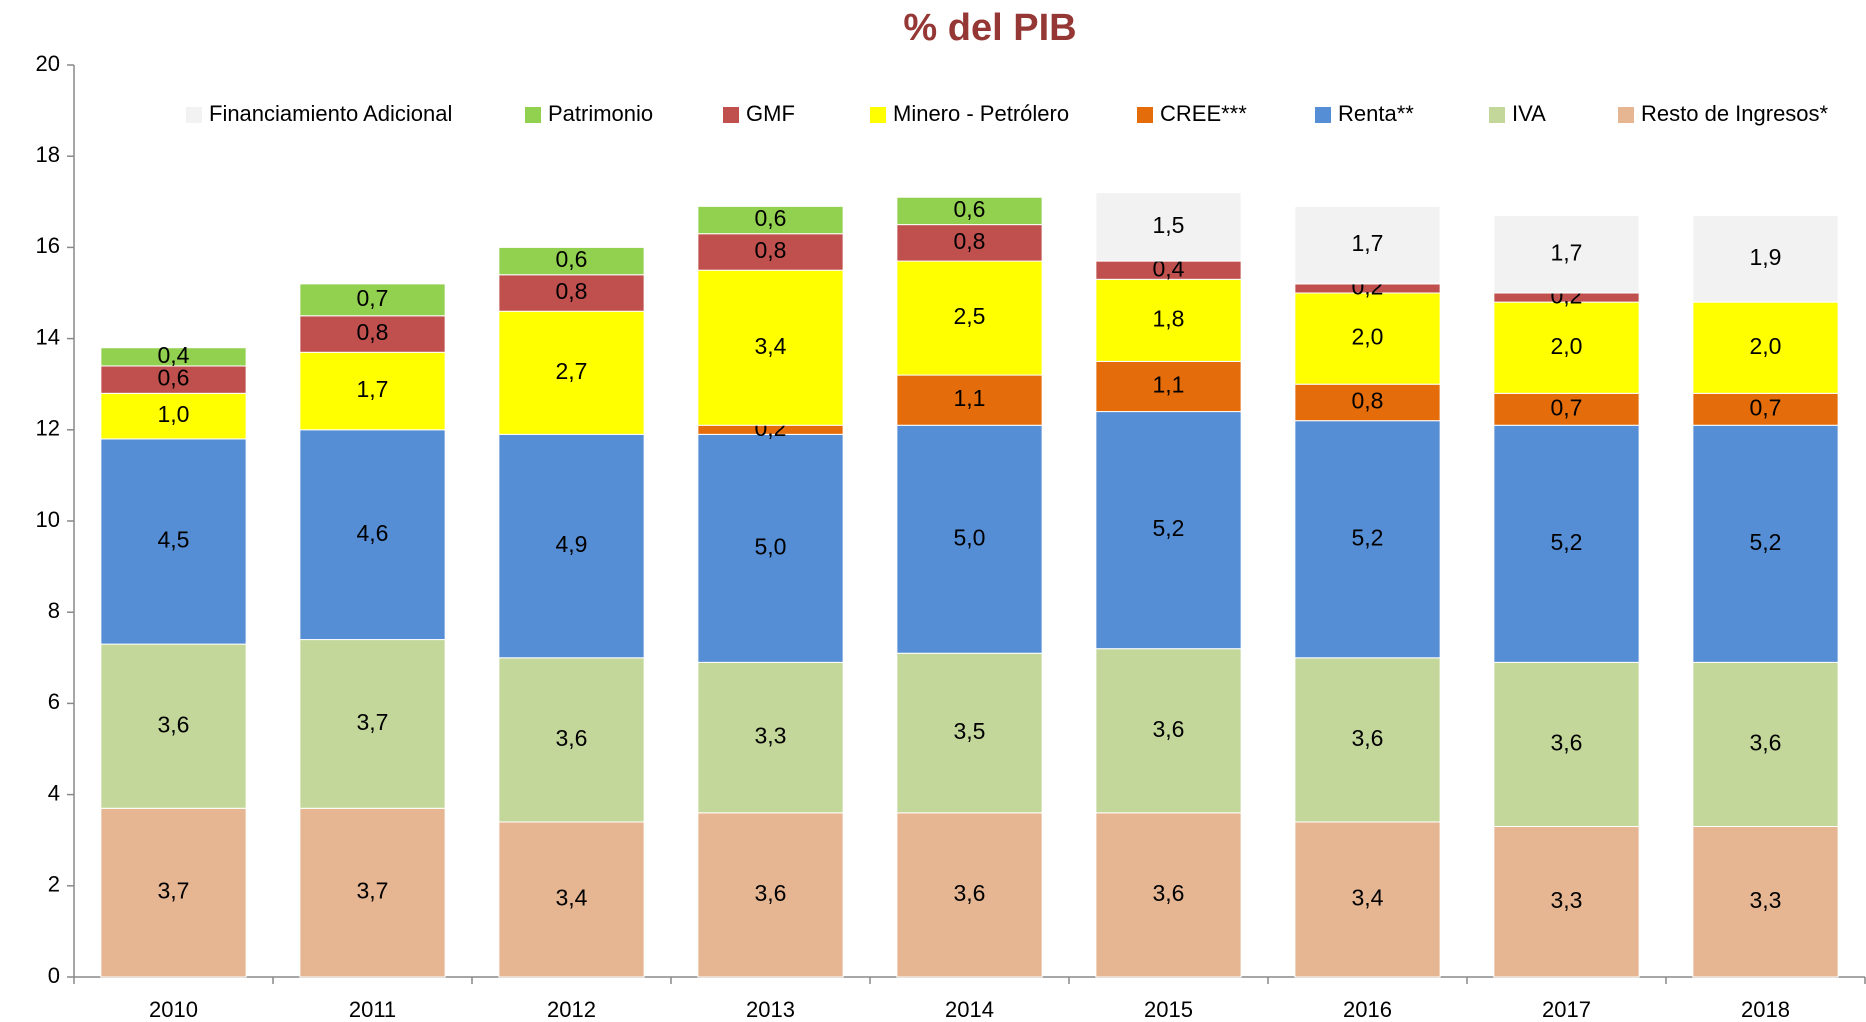  Describe the element at coordinates (981, 113) in the screenshot. I see `legend-label: Minero - Petrólero` at that location.